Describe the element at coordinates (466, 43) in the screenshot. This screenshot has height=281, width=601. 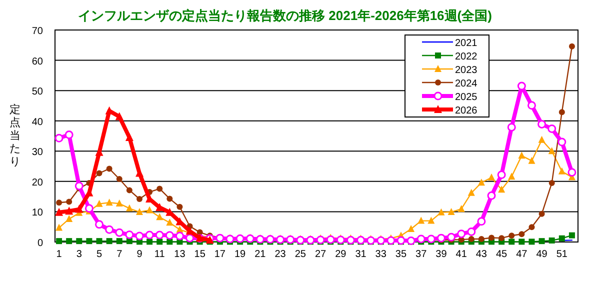
I see `legend-label: 2021` at that location.